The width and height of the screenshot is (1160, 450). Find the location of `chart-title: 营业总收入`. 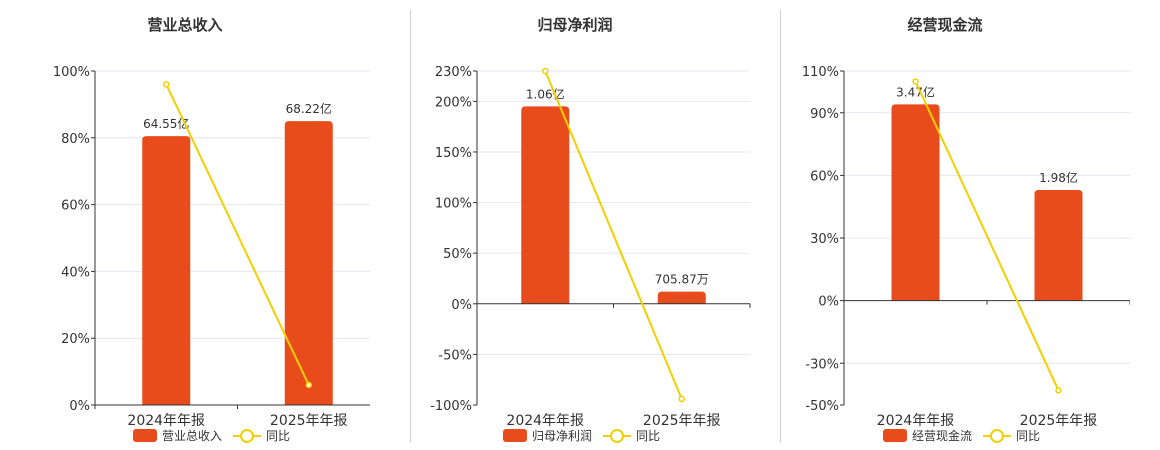

chart-title: 营业总收入 is located at coordinates (185, 25).